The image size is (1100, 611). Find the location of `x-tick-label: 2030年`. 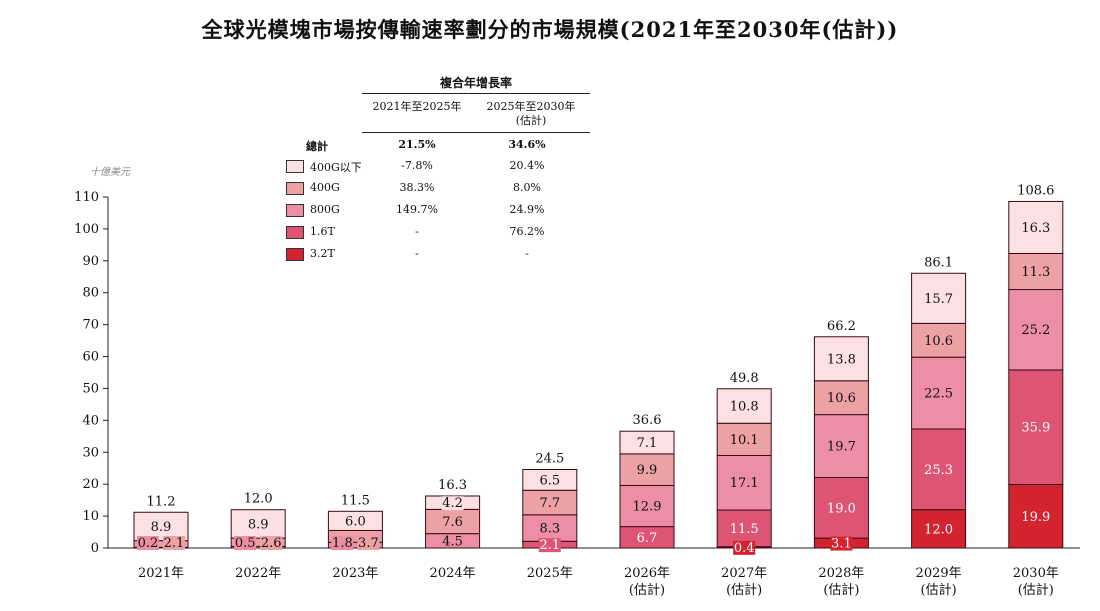

x-tick-label: 2030年 is located at coordinates (1036, 573).